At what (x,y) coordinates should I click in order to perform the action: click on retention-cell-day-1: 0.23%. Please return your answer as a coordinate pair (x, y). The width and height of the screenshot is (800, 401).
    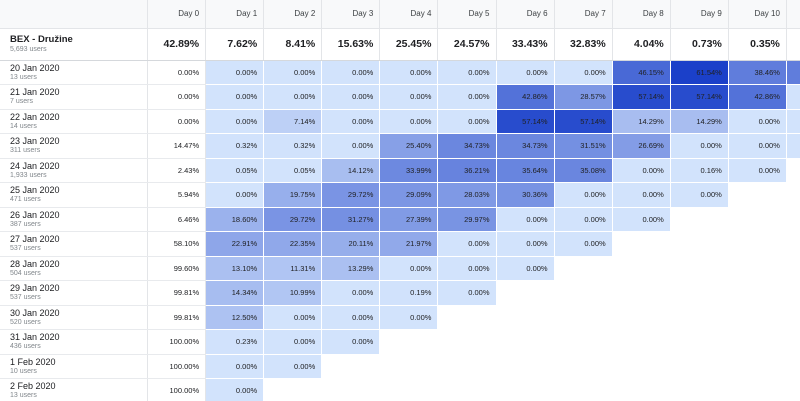
    Looking at the image, I should click on (235, 342).